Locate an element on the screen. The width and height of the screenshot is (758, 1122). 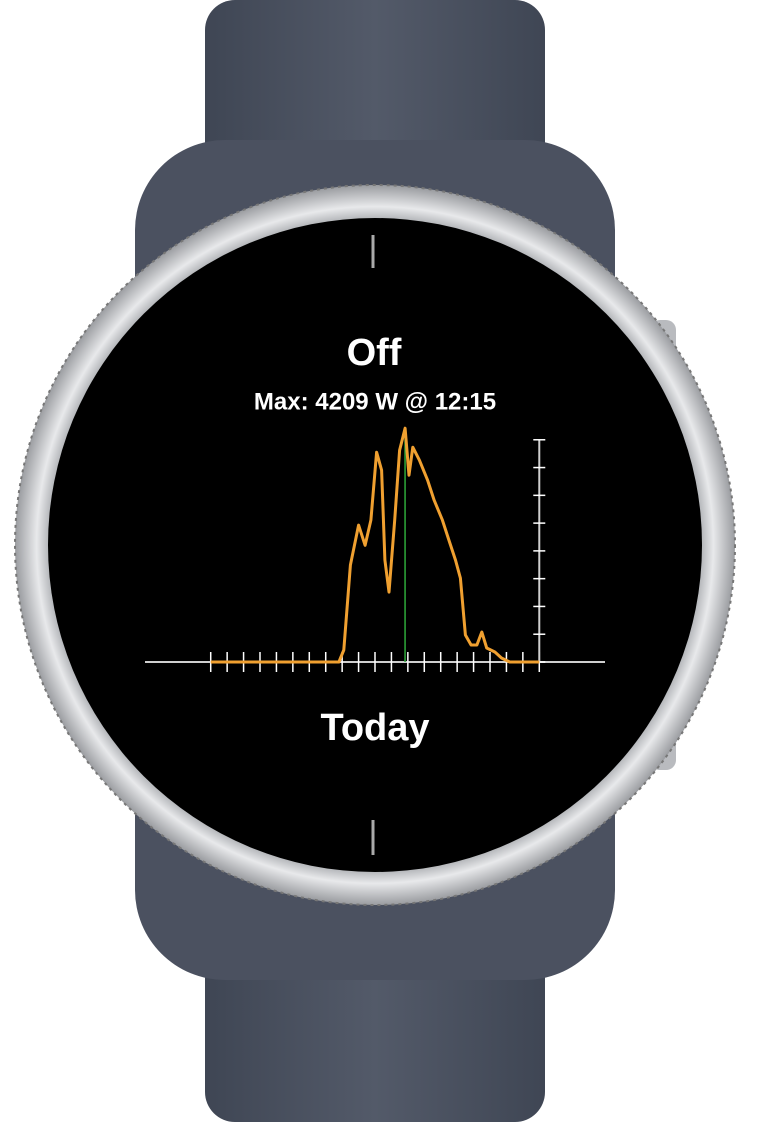
period-label: Today is located at coordinates (374, 728).